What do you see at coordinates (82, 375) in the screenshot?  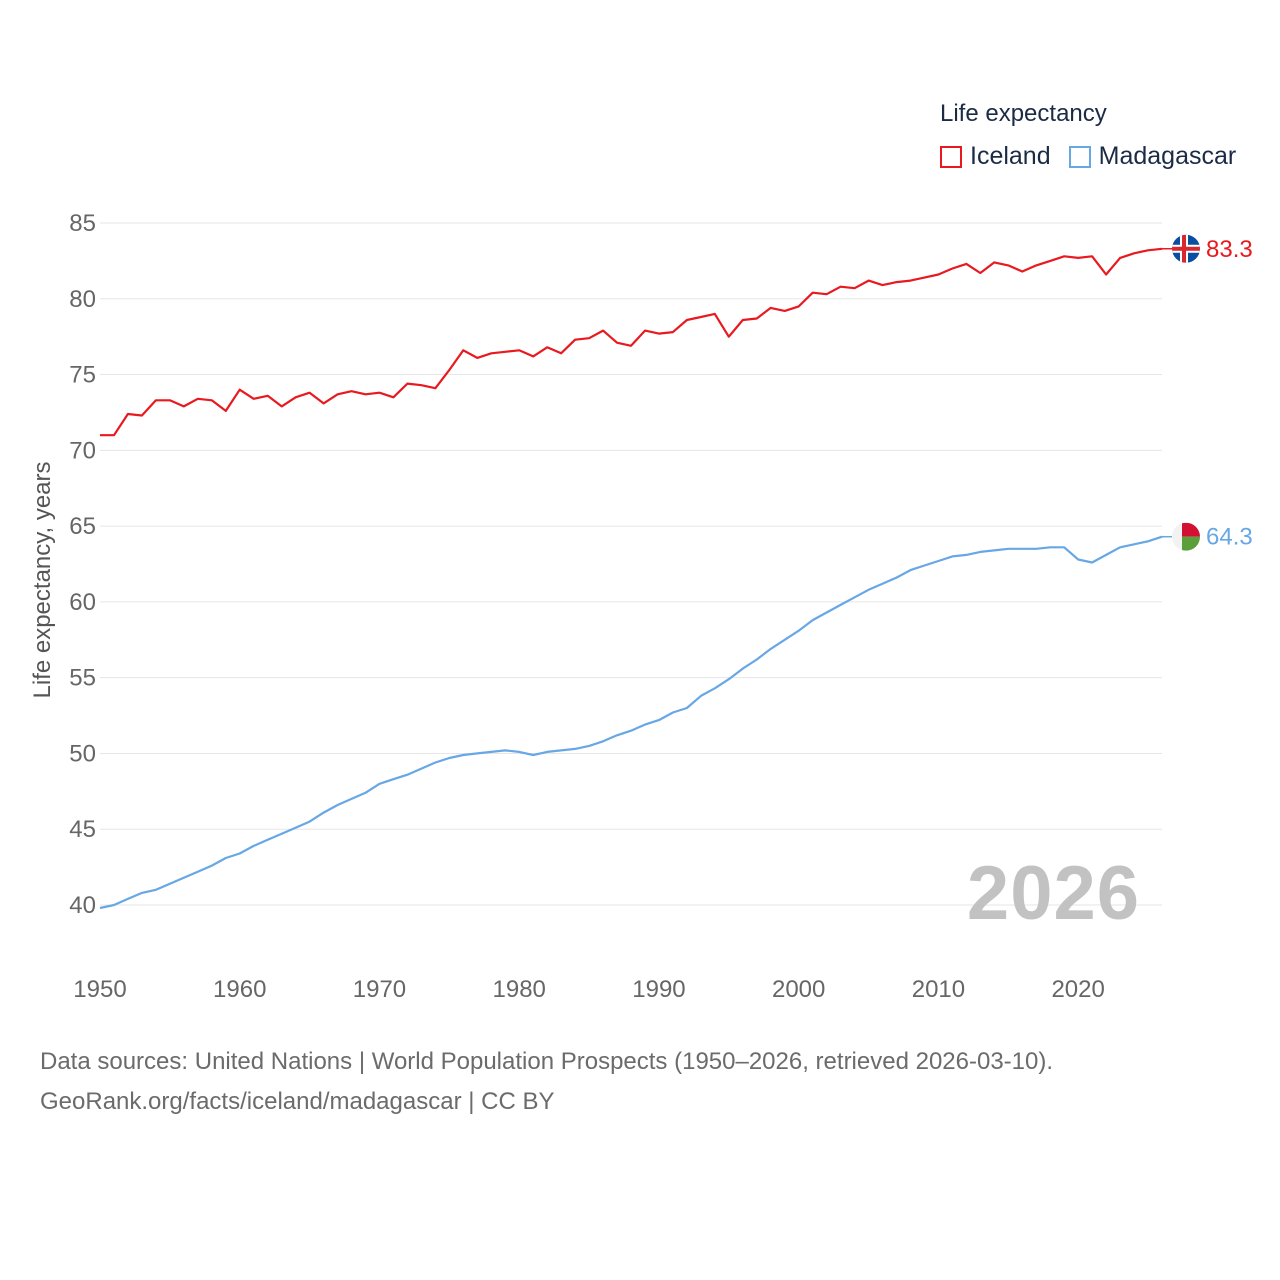 I see `y-tick-label-75: 75` at bounding box center [82, 375].